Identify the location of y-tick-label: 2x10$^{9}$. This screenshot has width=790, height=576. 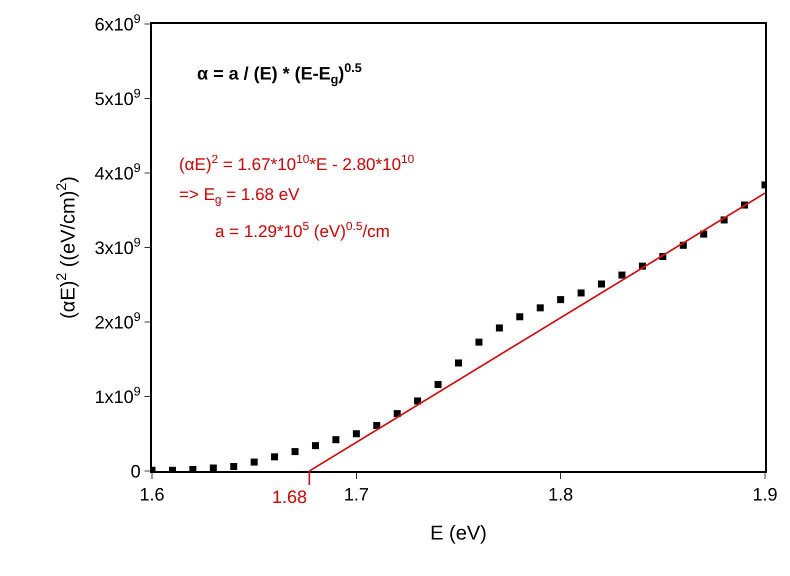
(117, 321).